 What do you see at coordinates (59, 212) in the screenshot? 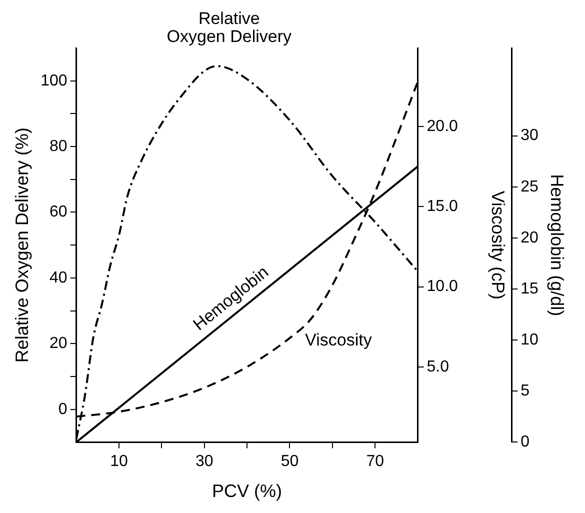
I see `y-tick-label: 60` at bounding box center [59, 212].